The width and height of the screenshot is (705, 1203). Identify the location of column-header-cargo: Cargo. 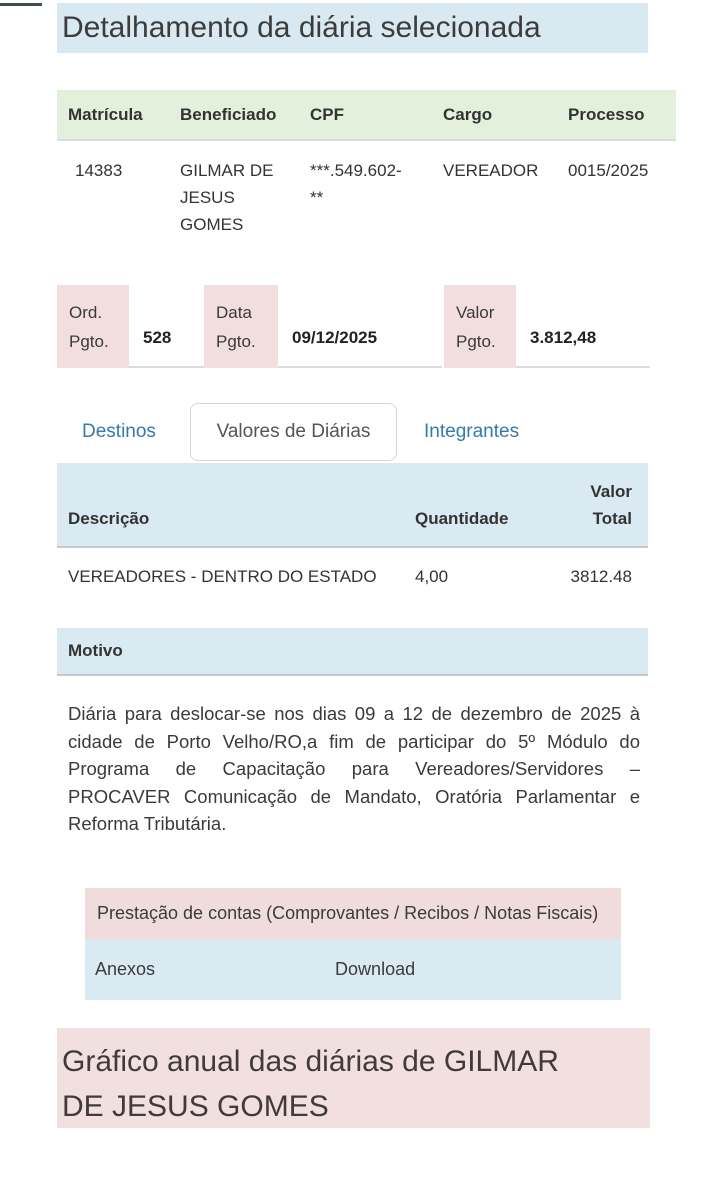
(468, 114).